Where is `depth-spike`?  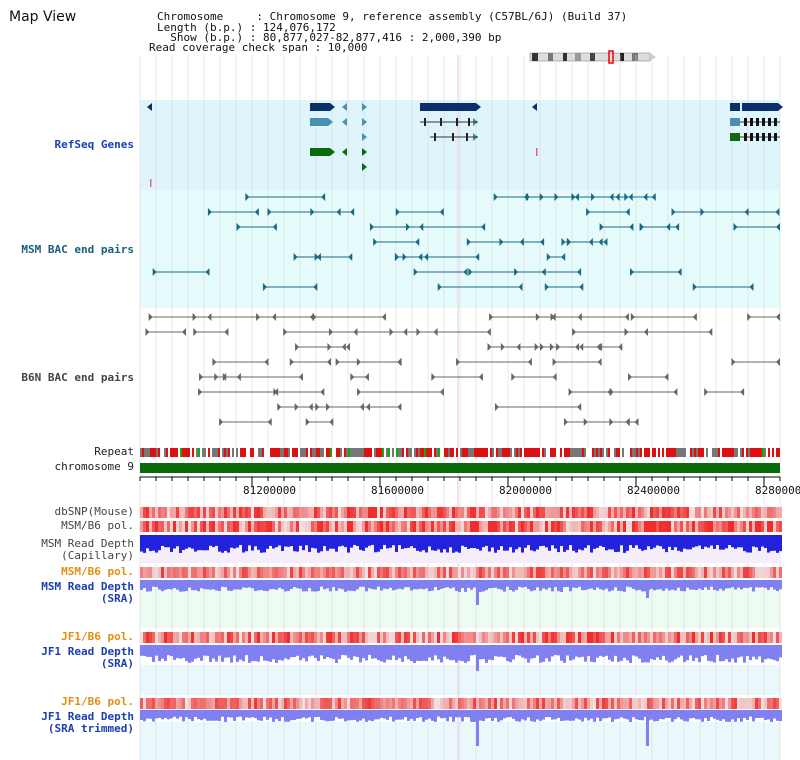 depth-spike is located at coordinates (647, 589).